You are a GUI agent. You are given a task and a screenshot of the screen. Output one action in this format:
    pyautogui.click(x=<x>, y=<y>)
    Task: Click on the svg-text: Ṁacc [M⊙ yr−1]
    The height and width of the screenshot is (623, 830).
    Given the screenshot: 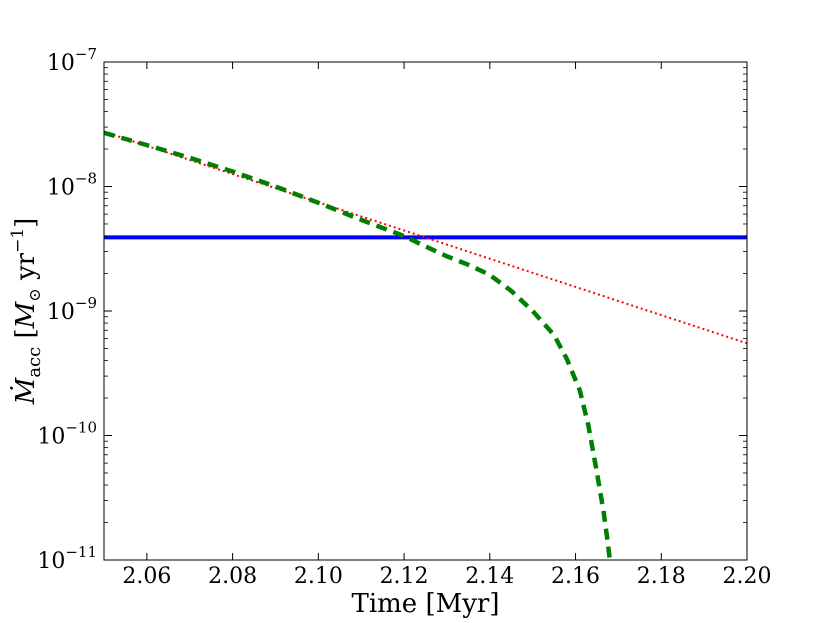 What is the action you would take?
    pyautogui.click(x=26, y=312)
    